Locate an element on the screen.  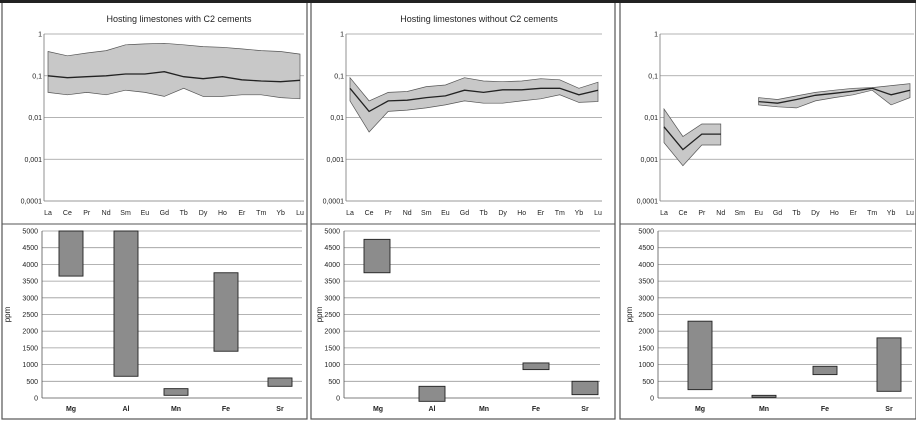
chart-title: Hosting limestones without C2 cements is located at coordinates (479, 19).